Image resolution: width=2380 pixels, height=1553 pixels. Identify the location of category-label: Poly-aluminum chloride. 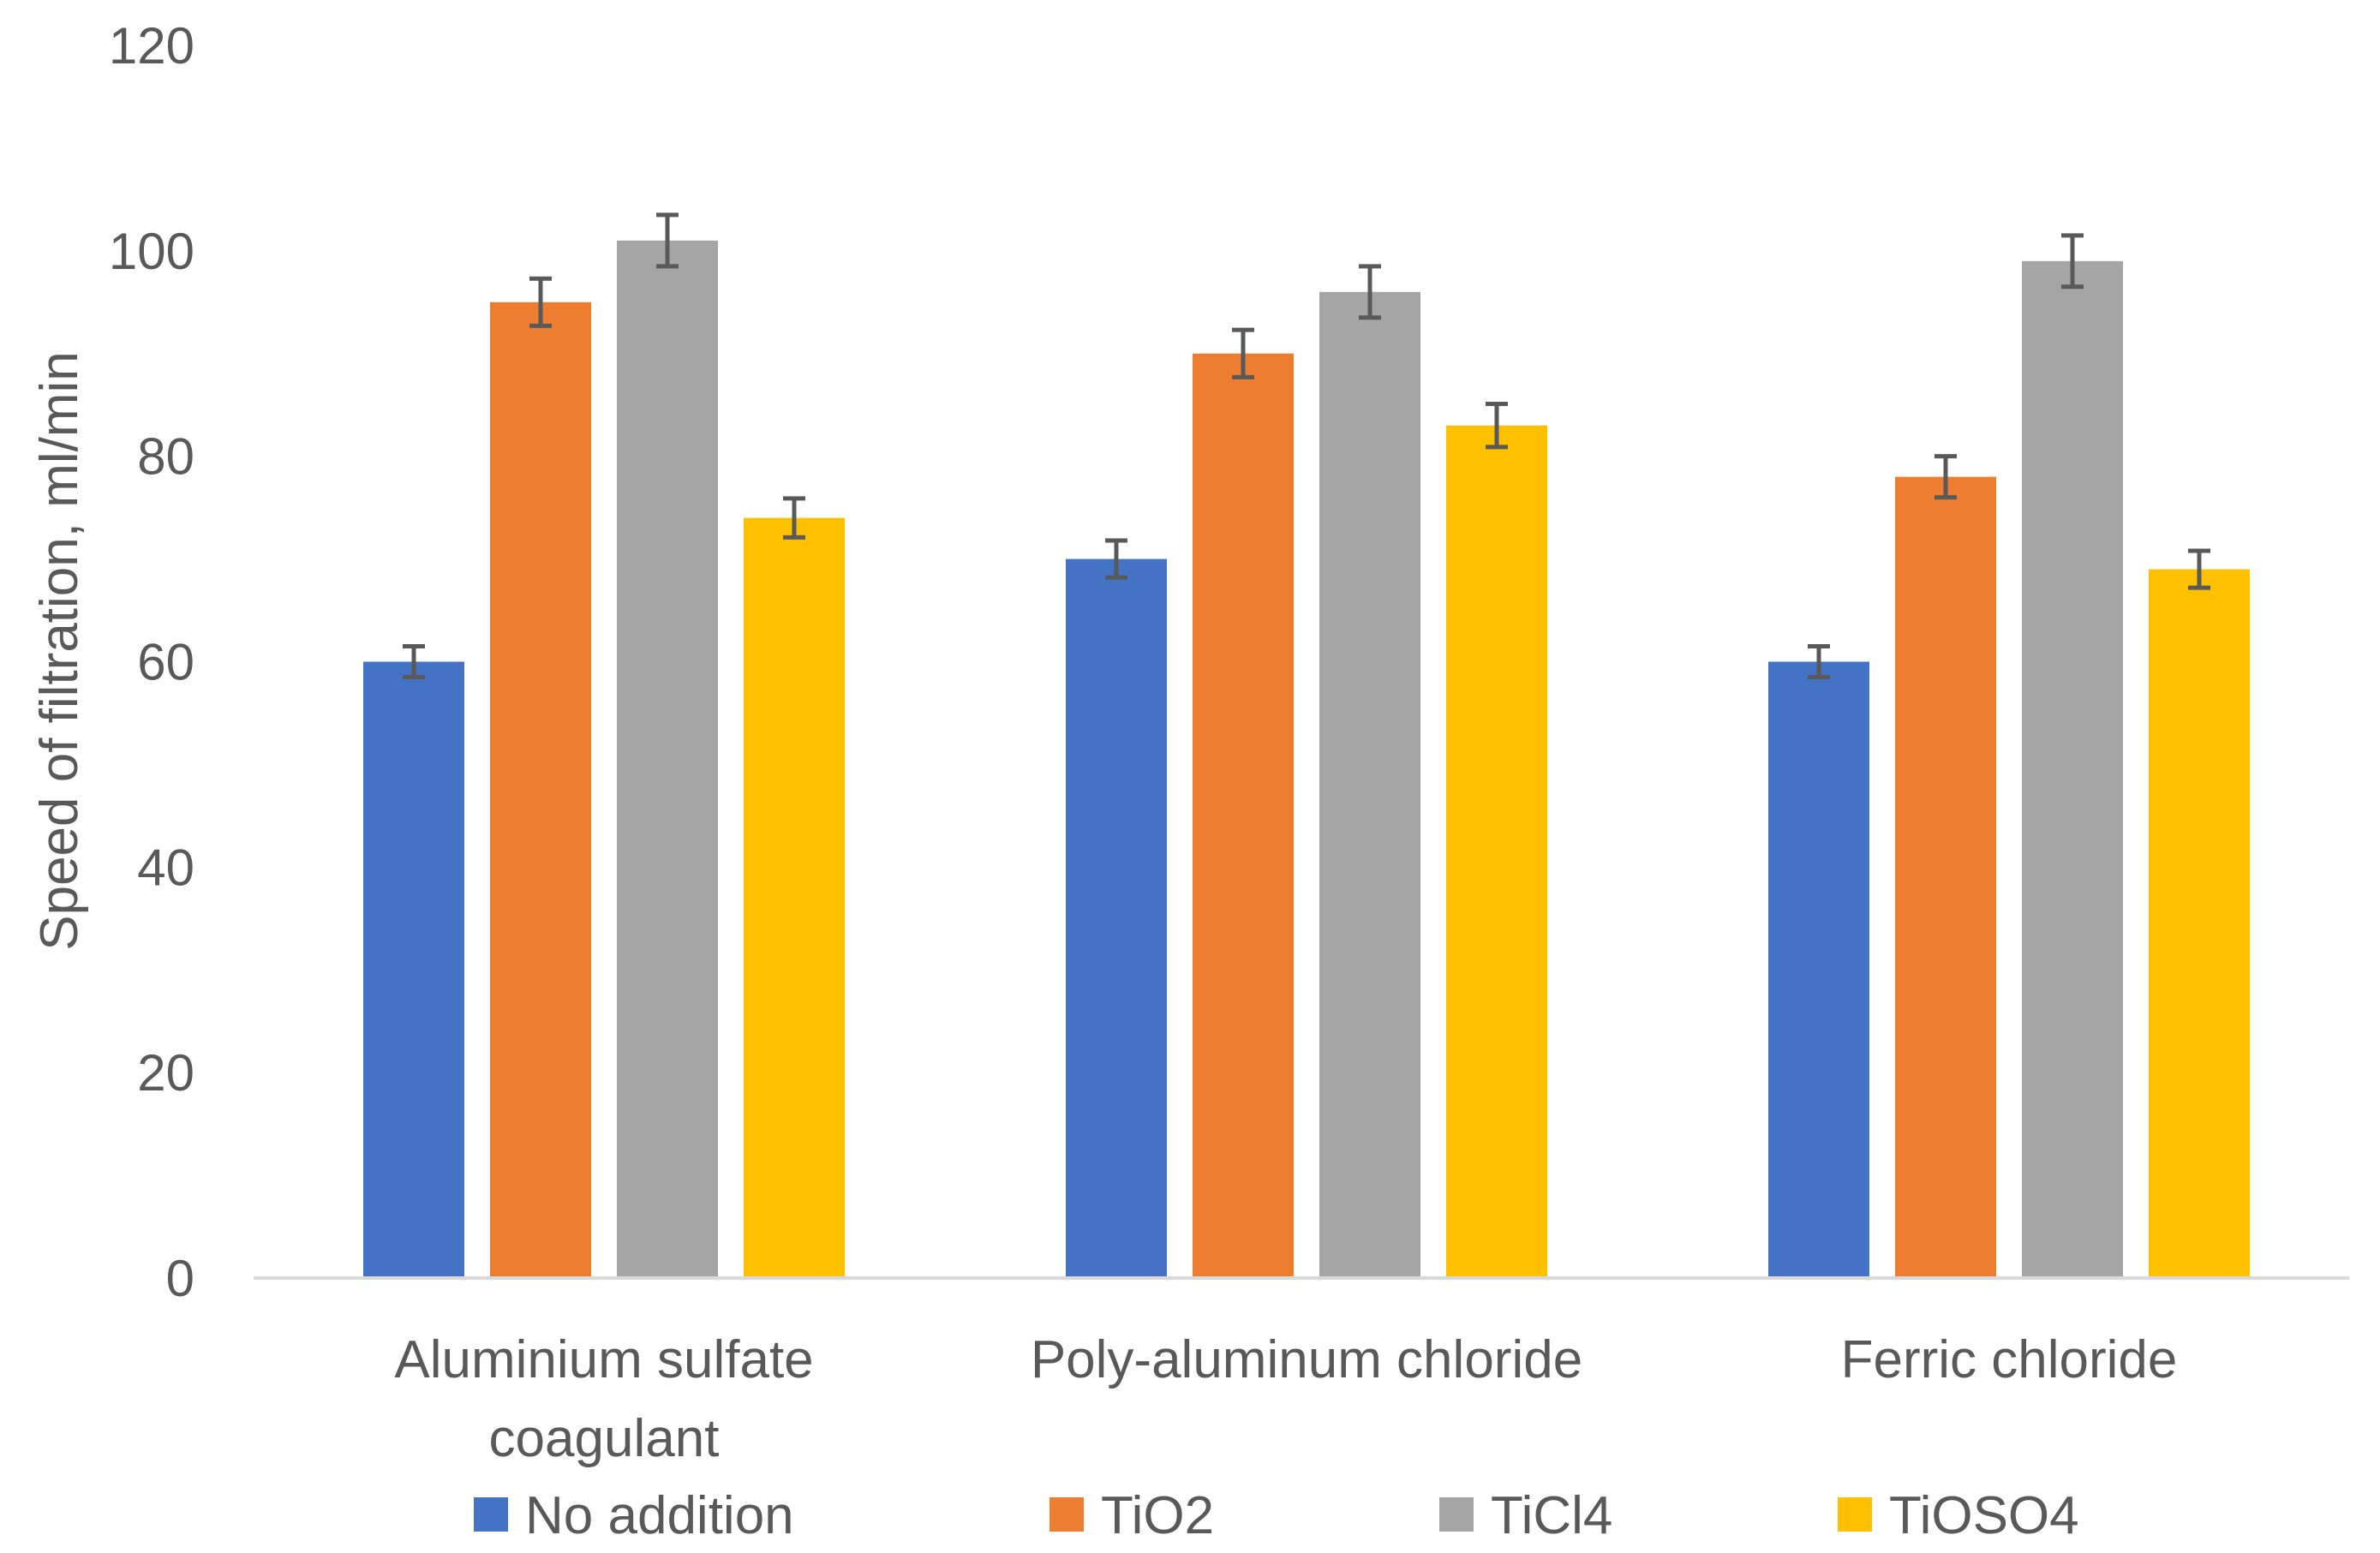
(1306, 1360).